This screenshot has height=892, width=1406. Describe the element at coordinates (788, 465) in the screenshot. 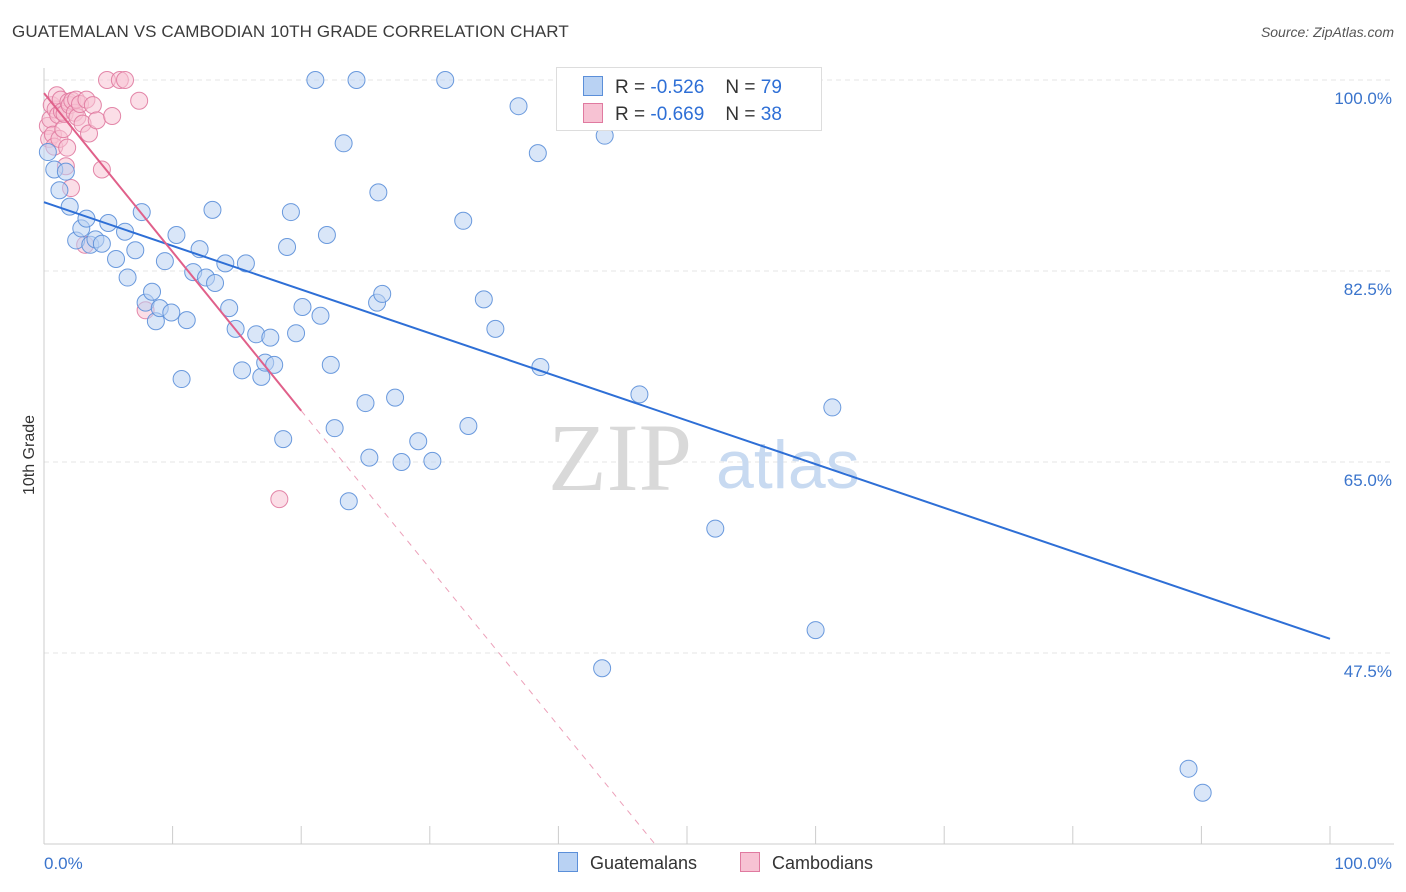

I see `watermark-atlas: atlas` at that location.